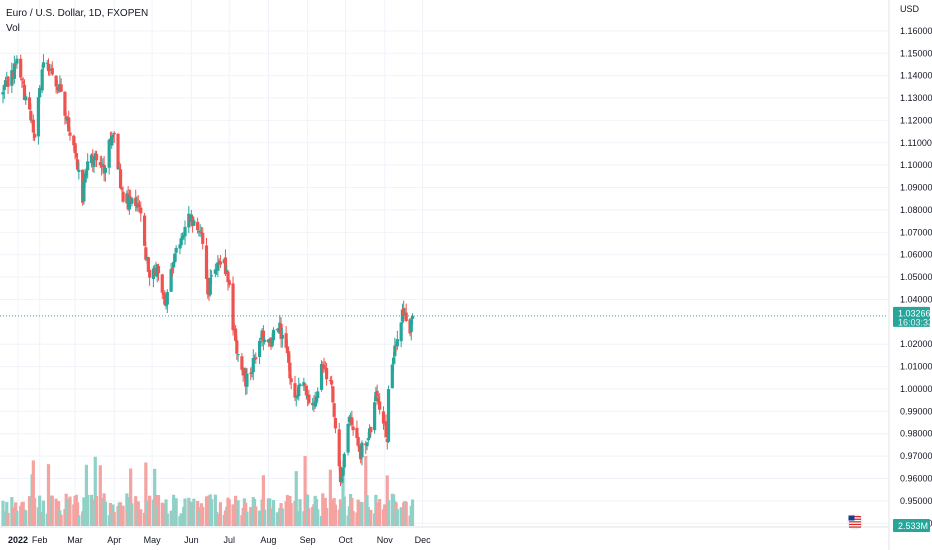 The height and width of the screenshot is (550, 932). Describe the element at coordinates (855, 522) in the screenshot. I see `us-flag-icon` at that location.